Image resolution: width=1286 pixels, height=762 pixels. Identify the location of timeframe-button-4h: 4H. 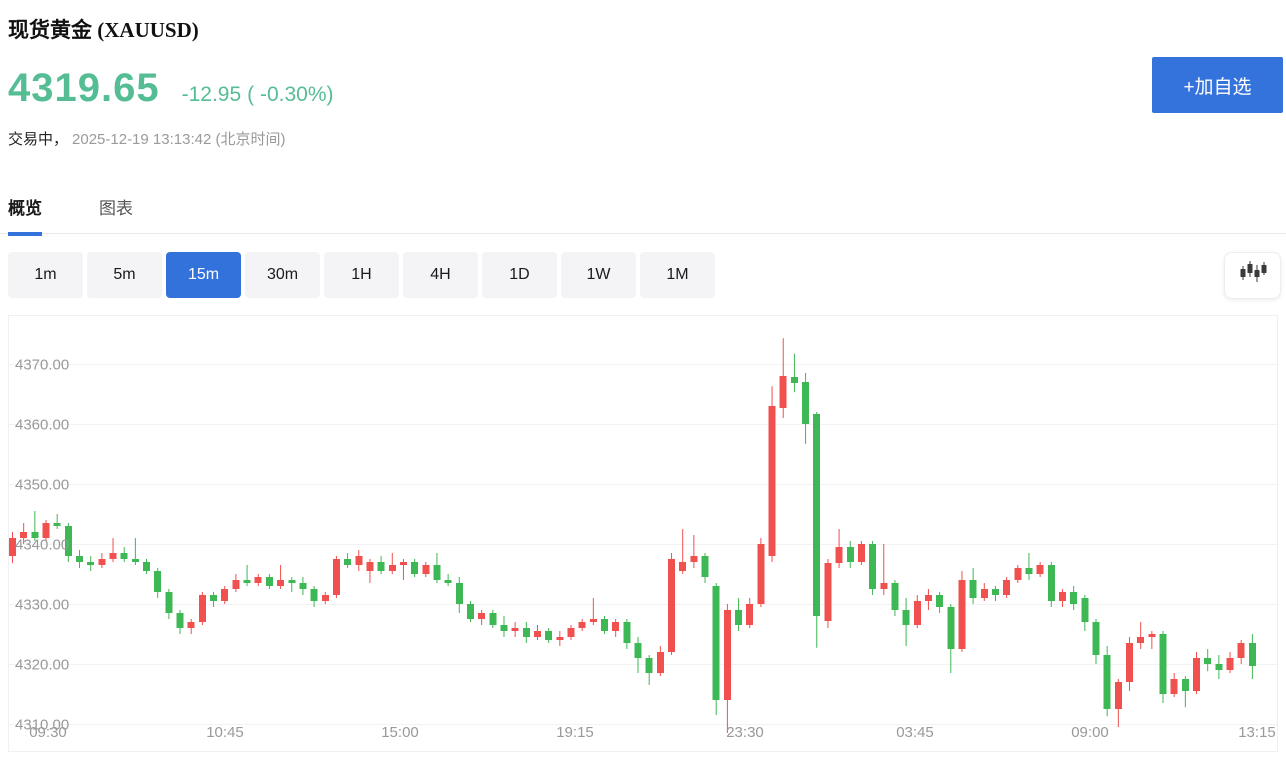
(440, 275).